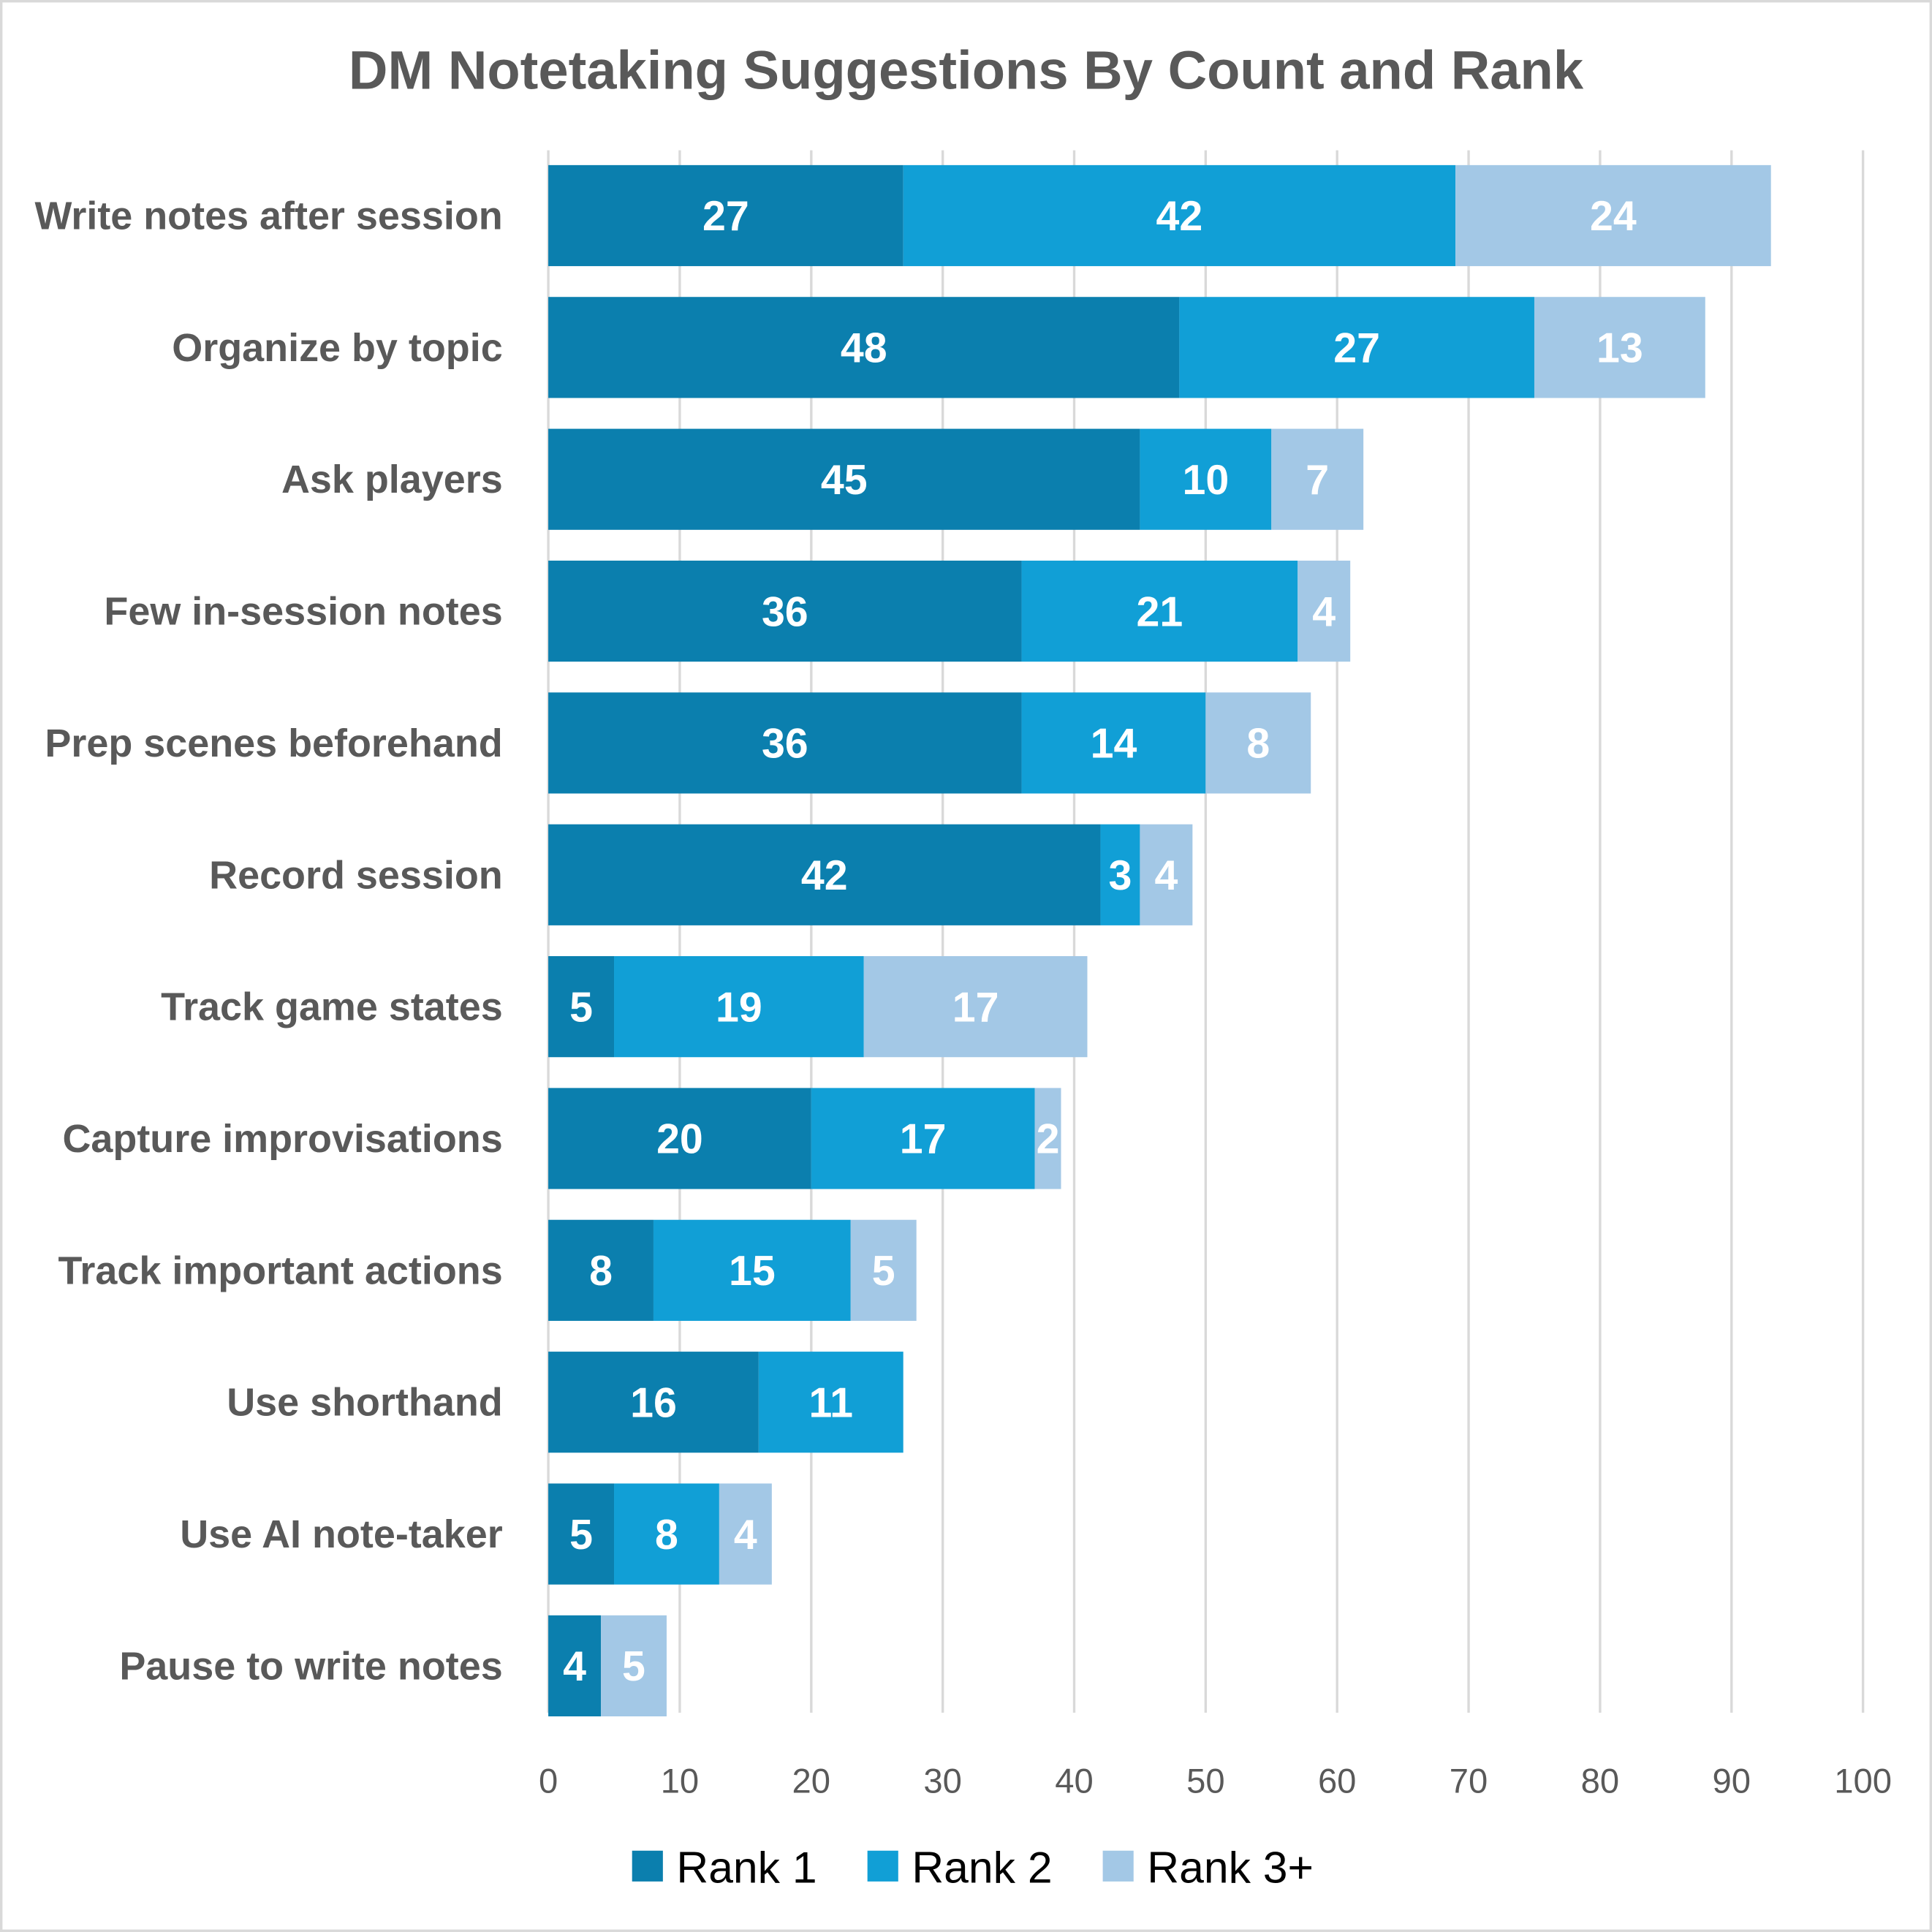 Image resolution: width=1932 pixels, height=1932 pixels. I want to click on x-tick-label: 30, so click(942, 1781).